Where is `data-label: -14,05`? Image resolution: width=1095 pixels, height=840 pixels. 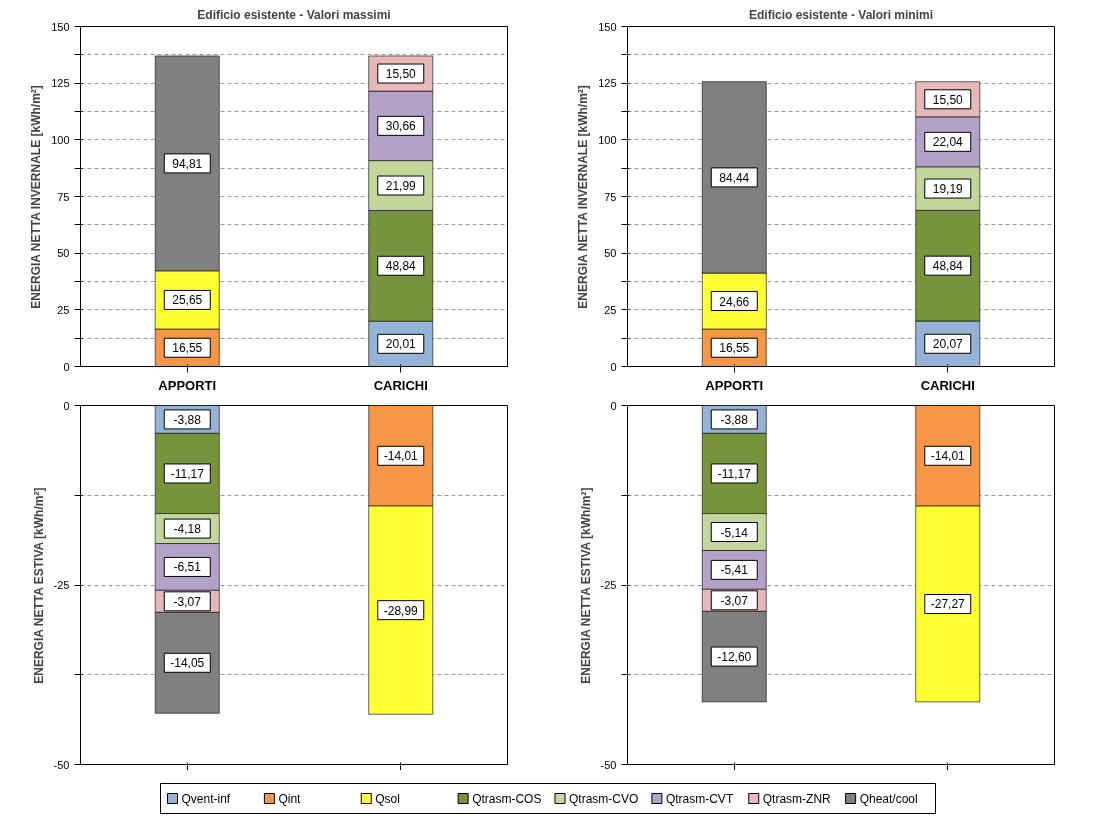
data-label: -14,05 is located at coordinates (187, 663).